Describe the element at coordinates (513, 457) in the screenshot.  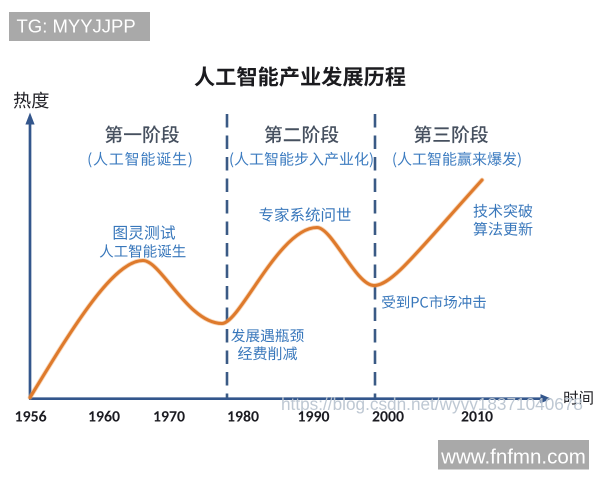
I see `svg-text: www.fnfmn.com` at that location.